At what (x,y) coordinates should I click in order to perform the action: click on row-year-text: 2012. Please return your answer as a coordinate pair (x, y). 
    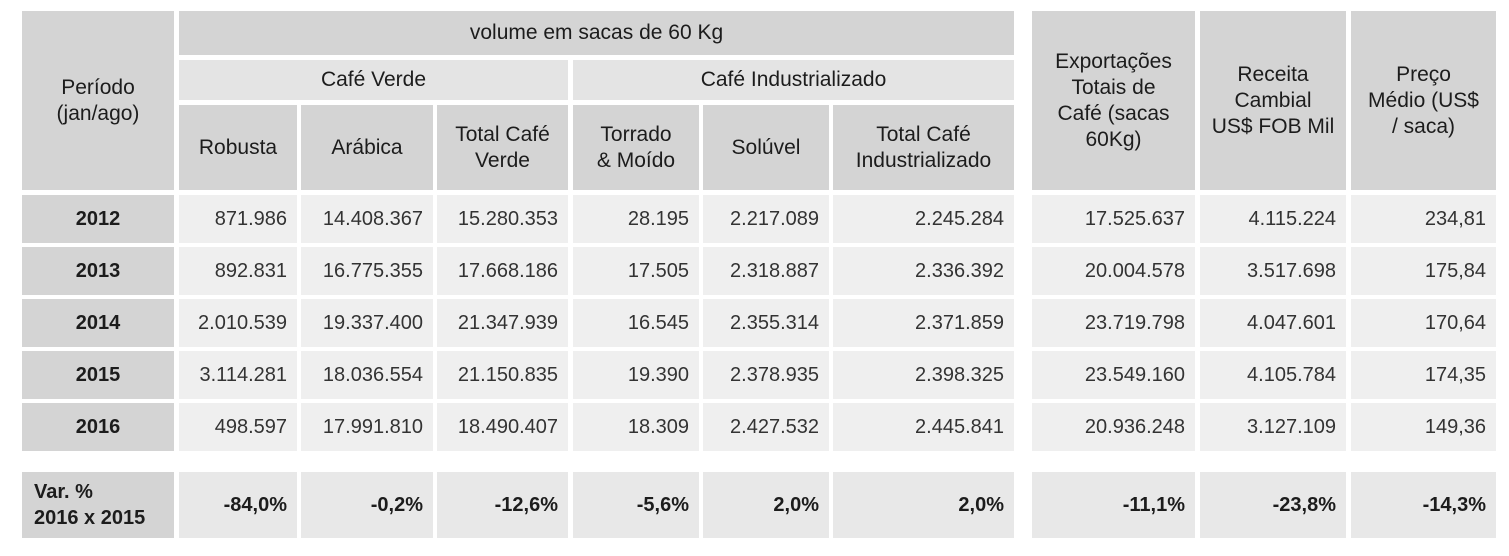
    Looking at the image, I should click on (98, 219).